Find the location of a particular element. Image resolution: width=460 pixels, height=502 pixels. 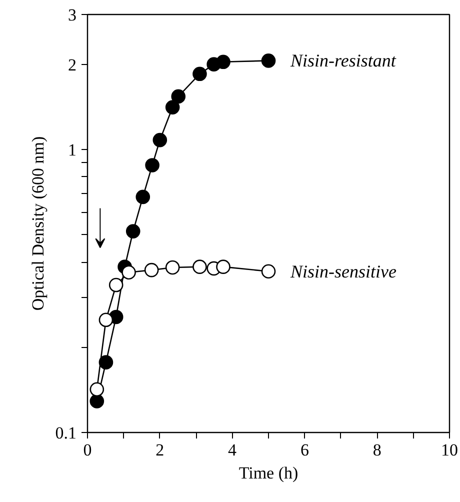

x-tick-label: 4 is located at coordinates (233, 450).